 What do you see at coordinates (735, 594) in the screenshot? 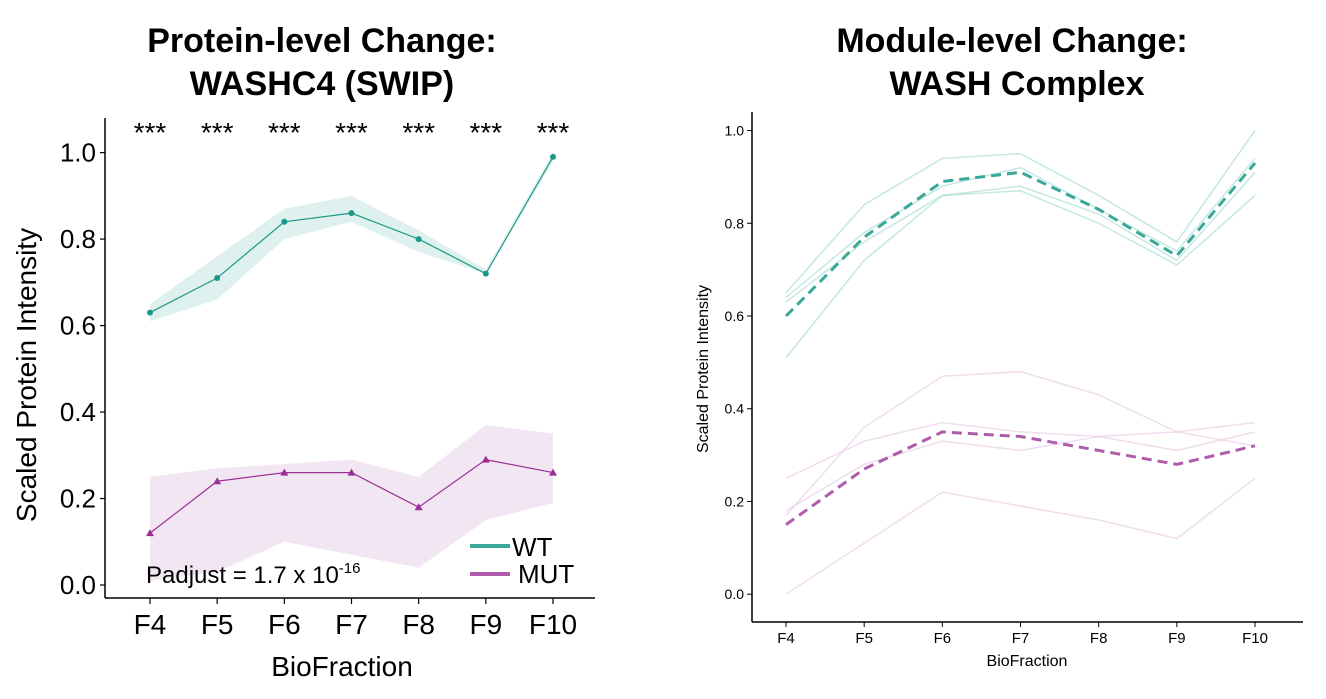
I see `right-y-tick-label: 0.0` at bounding box center [735, 594].